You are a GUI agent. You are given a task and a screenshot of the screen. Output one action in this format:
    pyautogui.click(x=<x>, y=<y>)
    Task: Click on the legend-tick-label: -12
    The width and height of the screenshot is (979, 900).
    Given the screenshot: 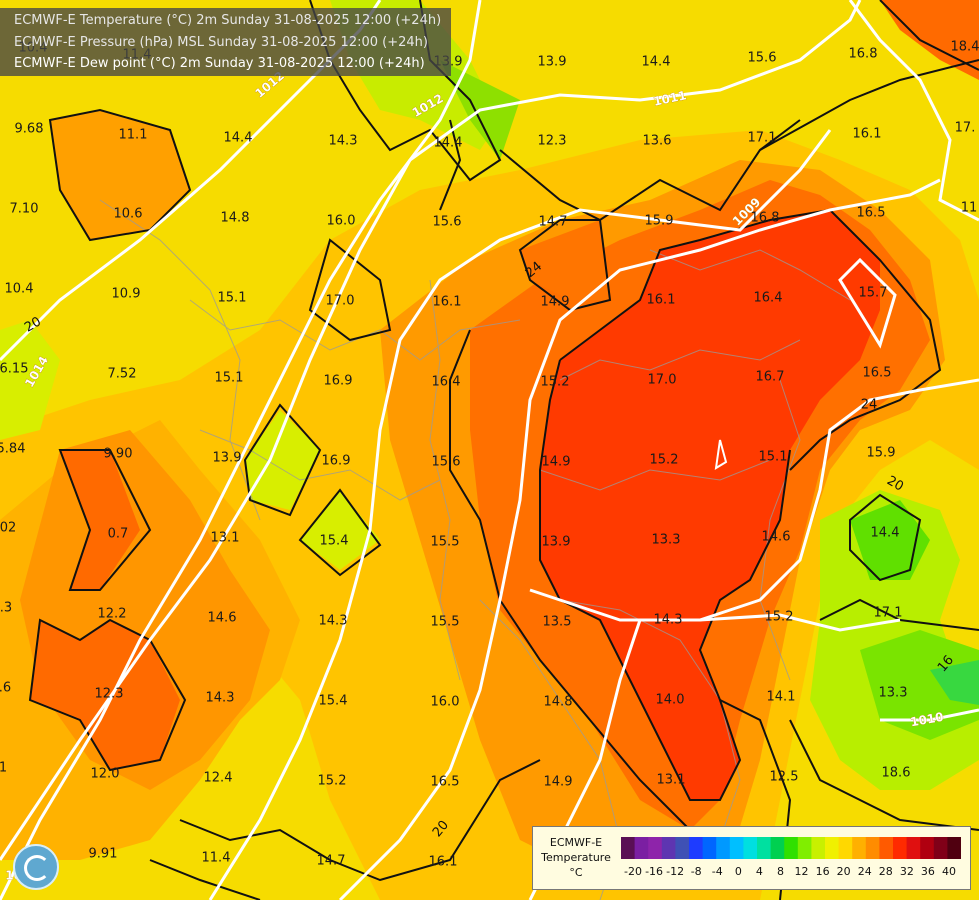 What is the action you would take?
    pyautogui.click(x=675, y=871)
    